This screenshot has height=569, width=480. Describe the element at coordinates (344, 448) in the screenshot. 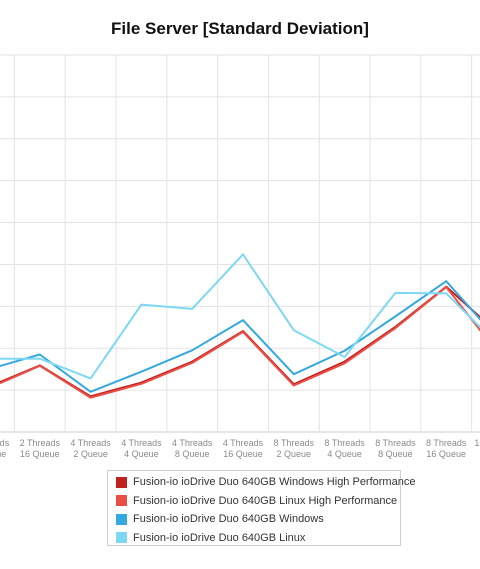

I see `x-tick-label: 8 Threads 4 Queue` at that location.